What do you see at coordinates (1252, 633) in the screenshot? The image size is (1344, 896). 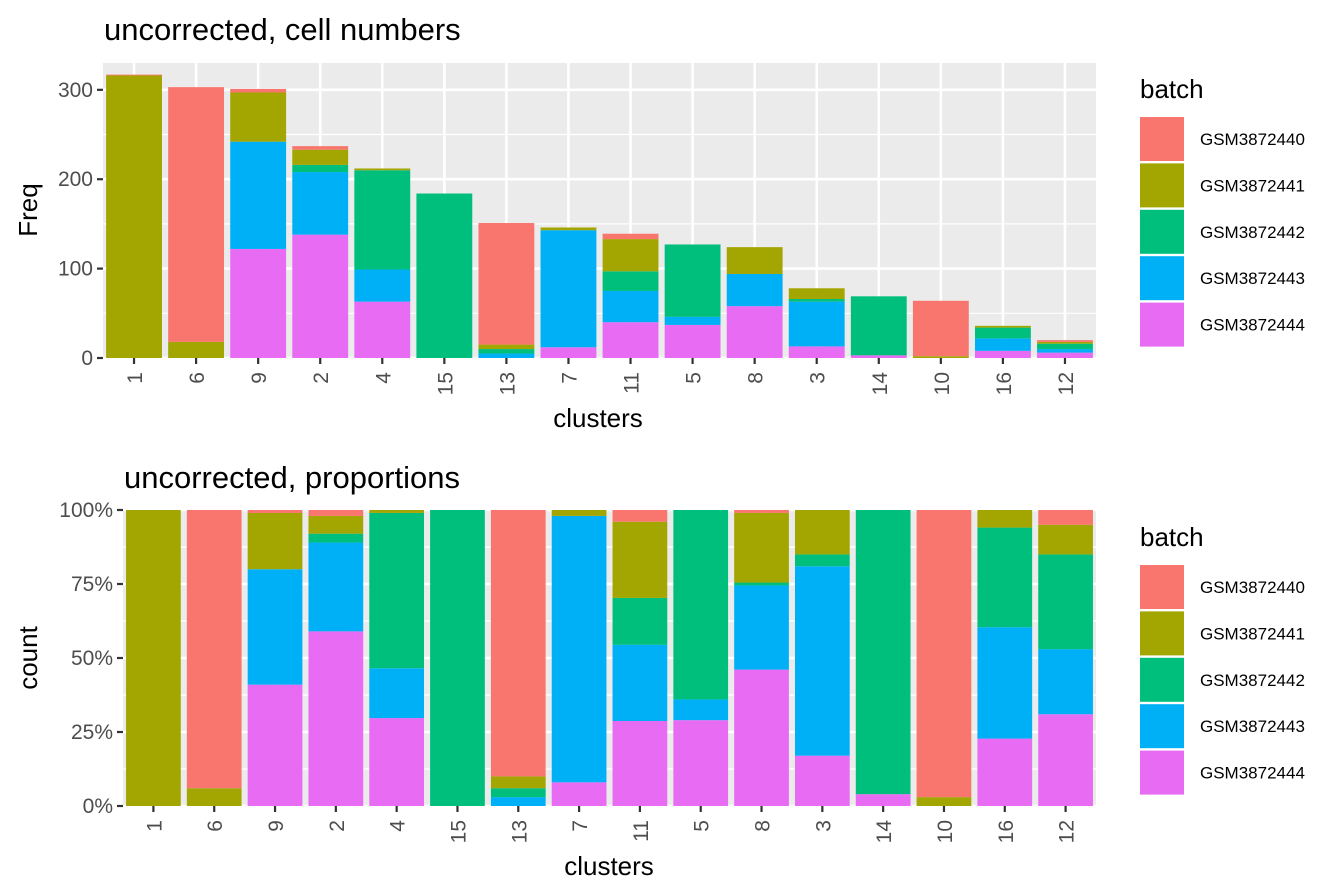 I see `legend-label: GSM3872441` at bounding box center [1252, 633].